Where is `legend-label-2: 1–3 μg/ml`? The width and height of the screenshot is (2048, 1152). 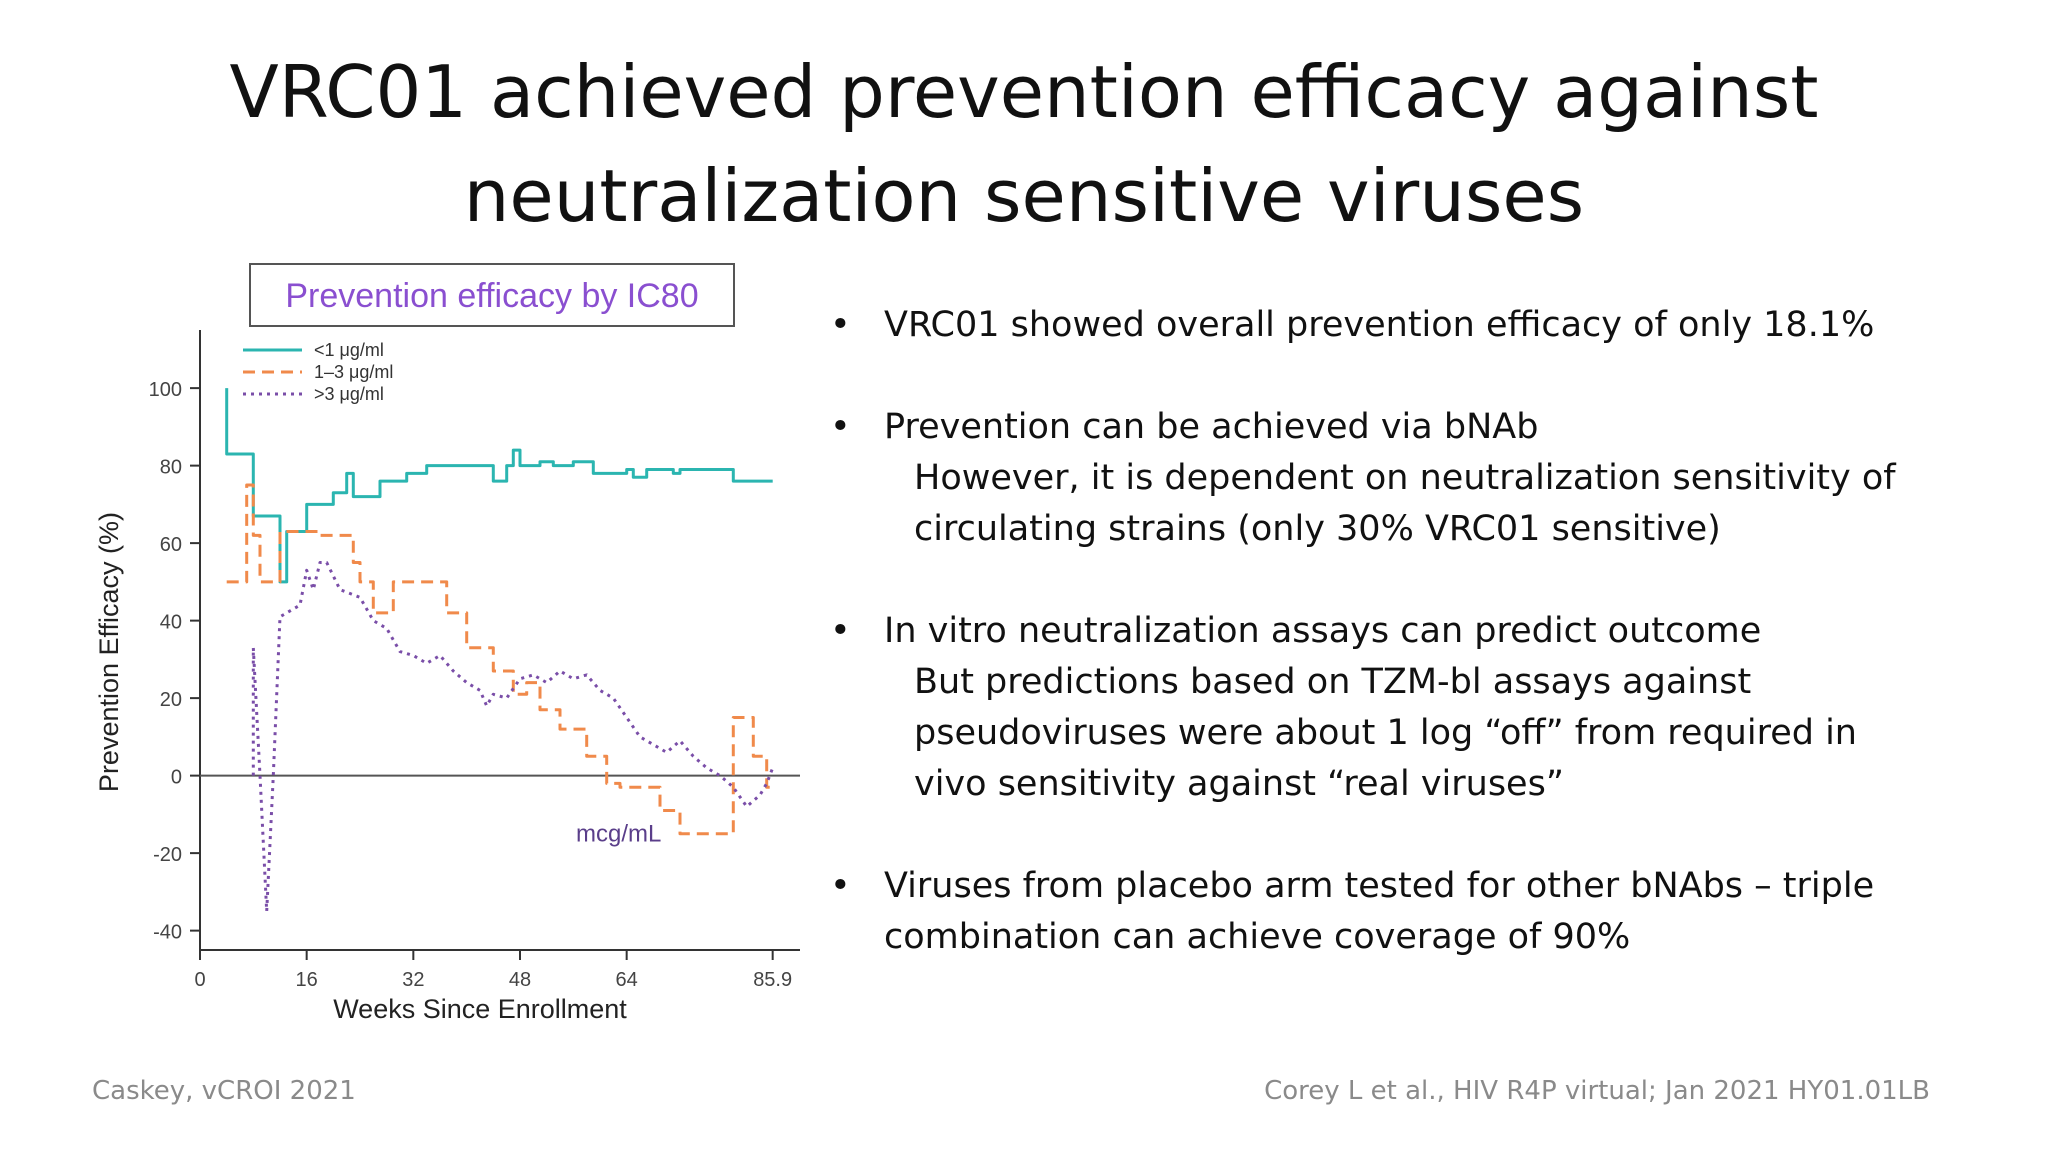
legend-label-2: 1–3 μg/ml is located at coordinates (353, 372).